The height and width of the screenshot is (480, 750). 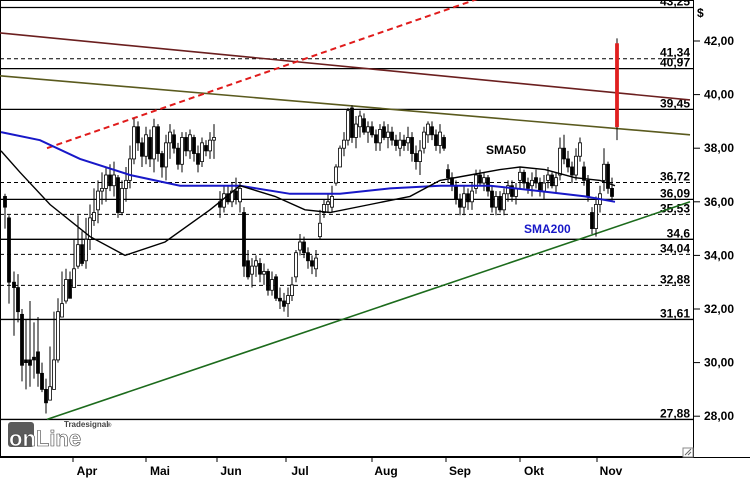 What do you see at coordinates (345, 66) in the screenshot?
I see `trend-line-resistance-upper` at bounding box center [345, 66].